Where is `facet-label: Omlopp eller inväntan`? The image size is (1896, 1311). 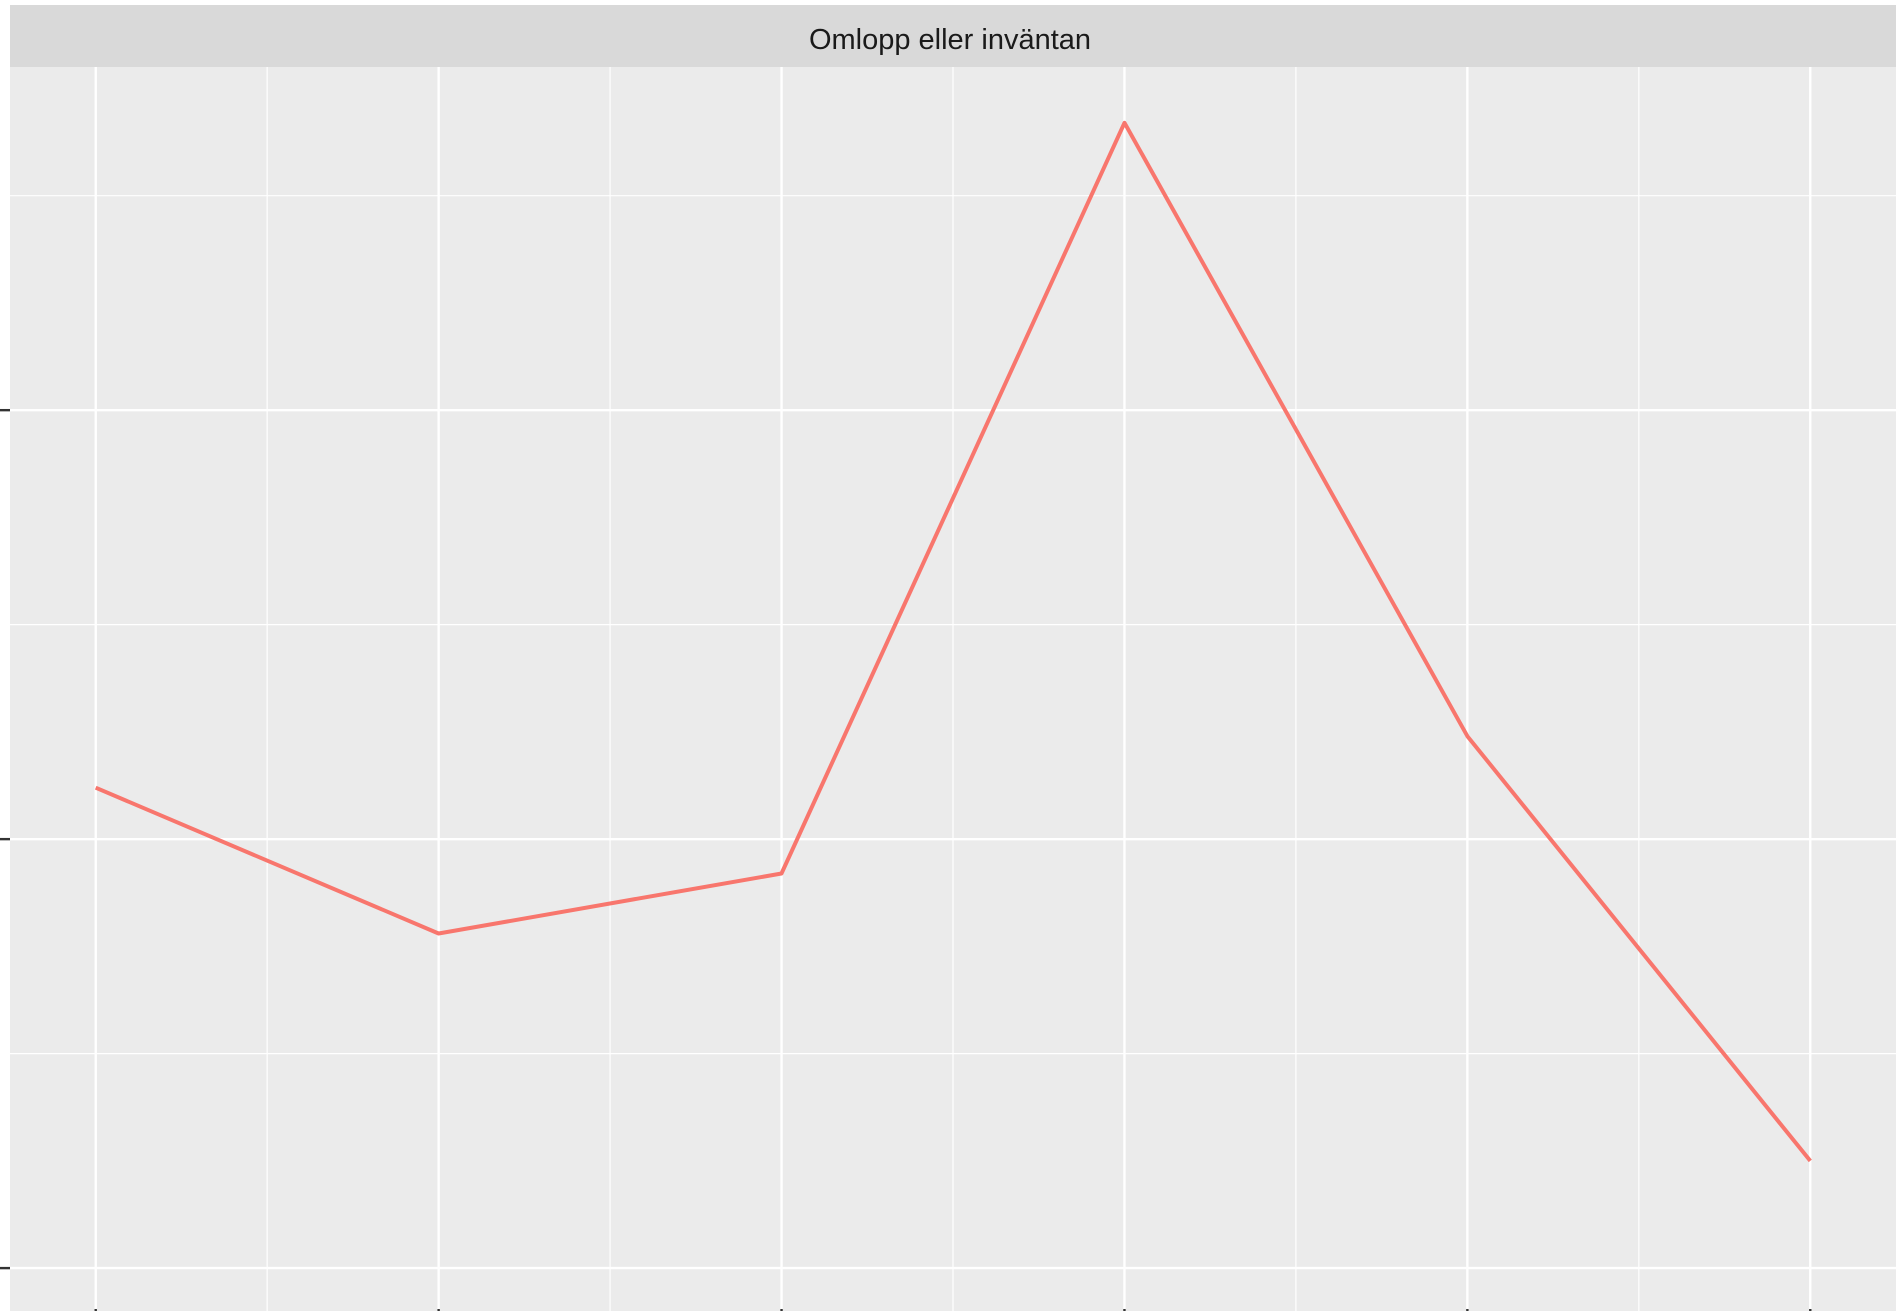 facet-label: Omlopp eller inväntan is located at coordinates (950, 40).